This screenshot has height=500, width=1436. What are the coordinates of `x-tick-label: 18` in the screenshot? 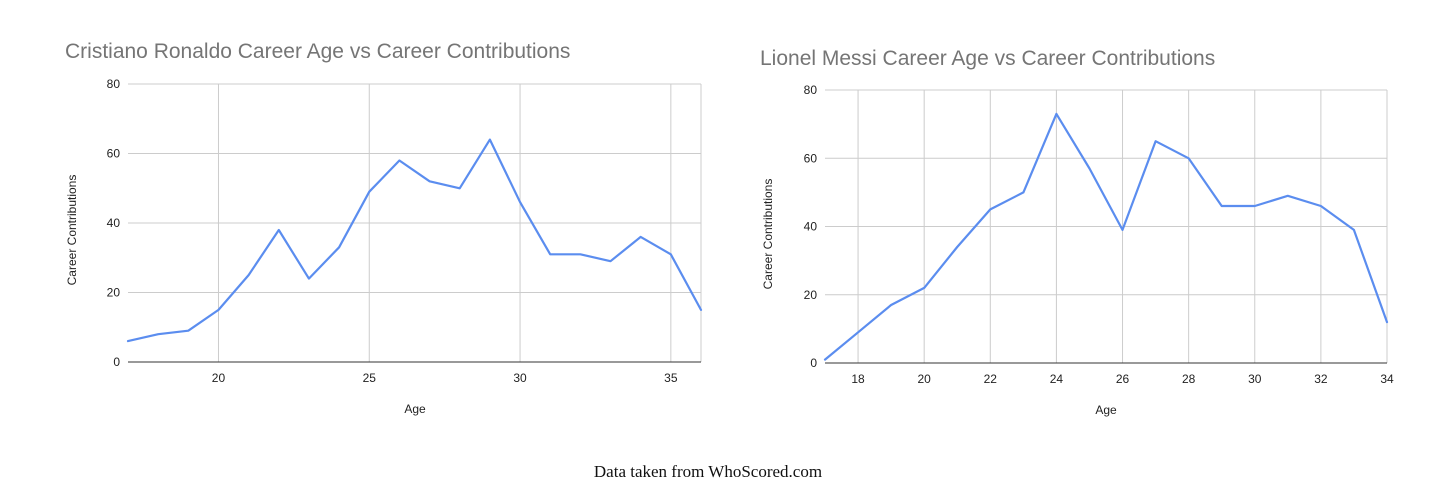 It's located at (858, 379).